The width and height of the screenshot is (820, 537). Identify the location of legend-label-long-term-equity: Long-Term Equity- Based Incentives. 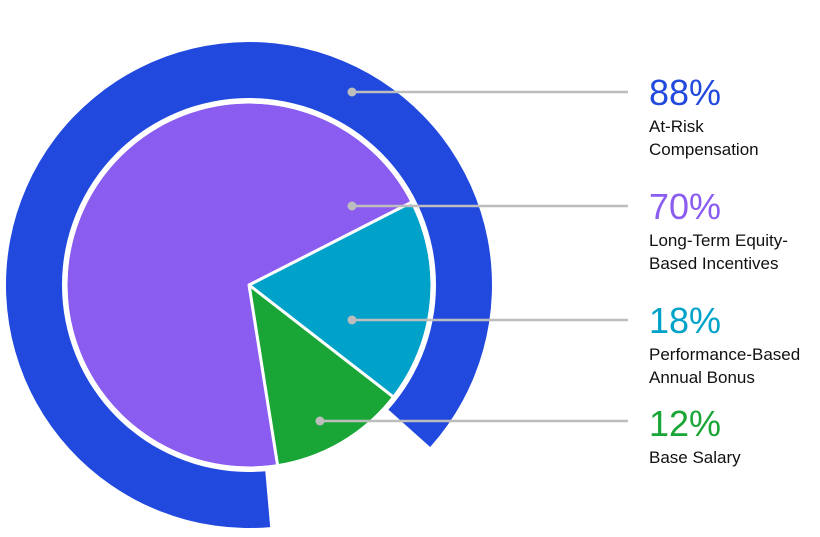
(718, 252).